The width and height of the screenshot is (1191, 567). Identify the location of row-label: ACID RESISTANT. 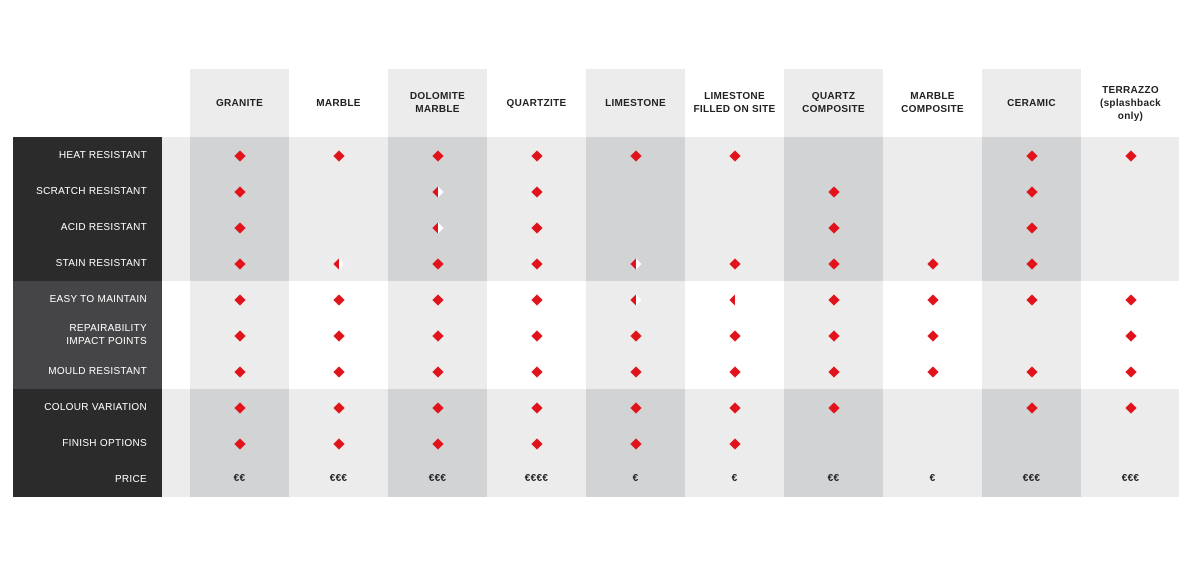
(103, 227).